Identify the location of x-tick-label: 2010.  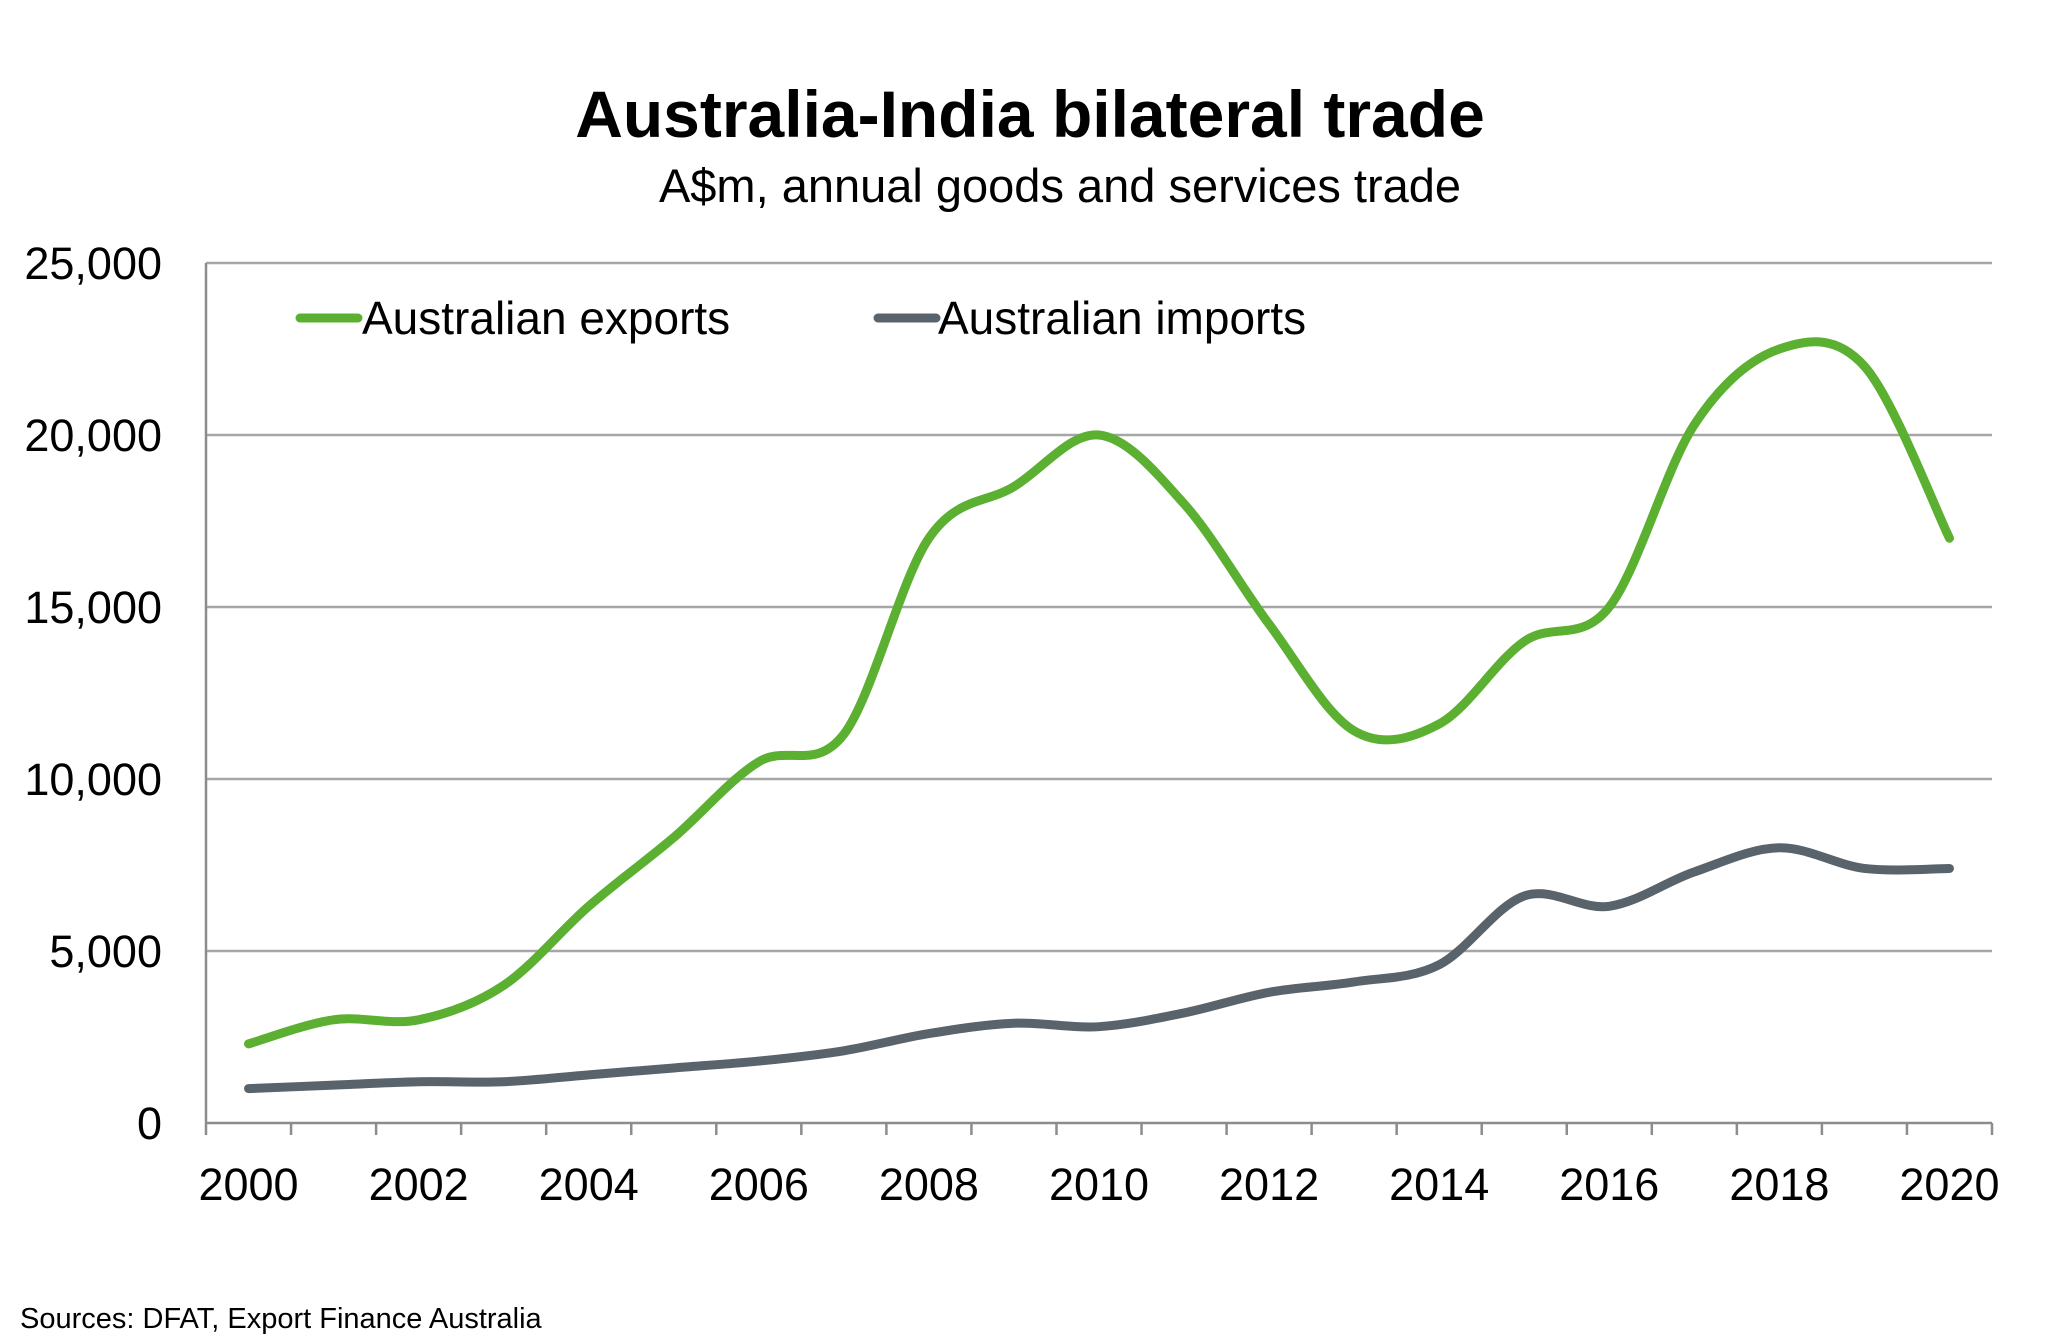
(1099, 1184).